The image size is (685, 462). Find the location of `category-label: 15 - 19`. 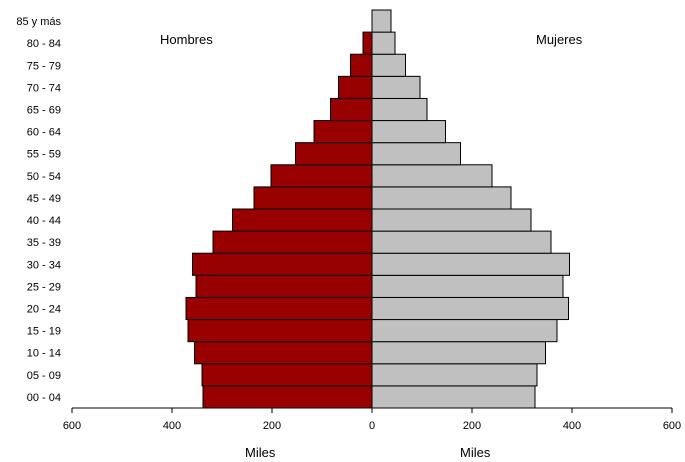

category-label: 15 - 19 is located at coordinates (44, 332).